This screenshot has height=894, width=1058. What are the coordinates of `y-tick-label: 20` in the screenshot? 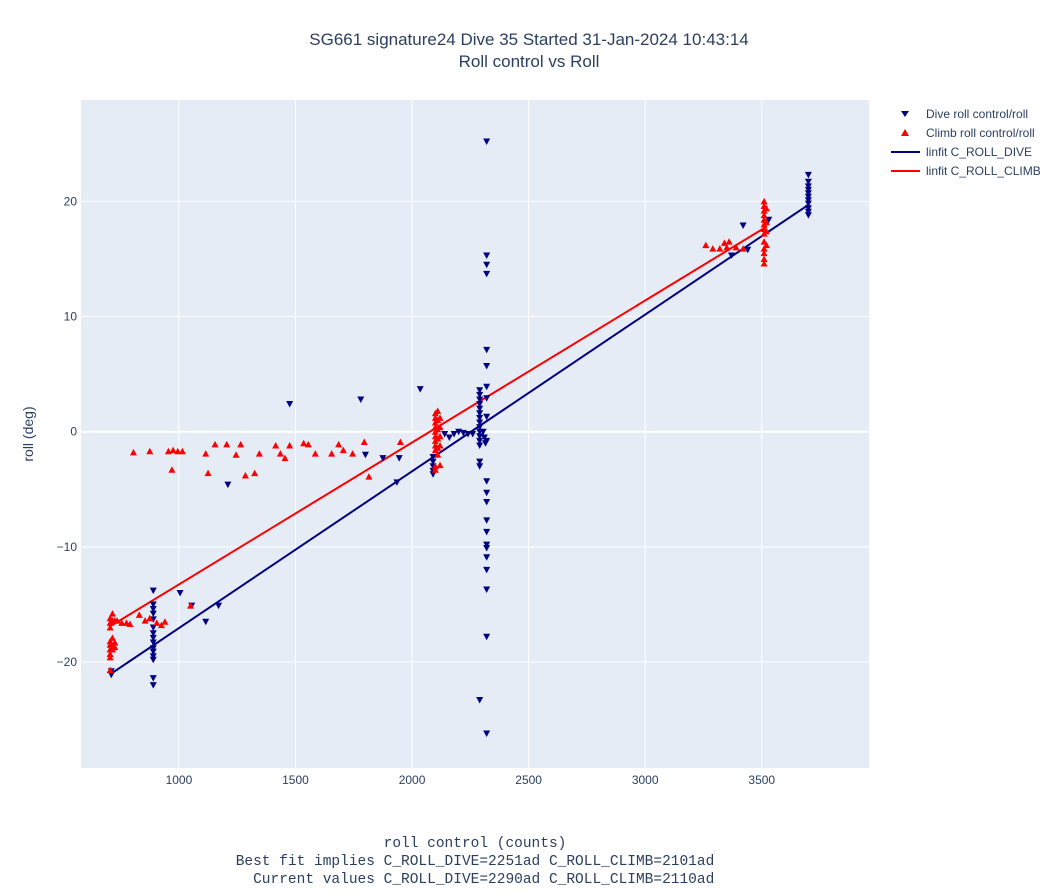 It's located at (71, 201).